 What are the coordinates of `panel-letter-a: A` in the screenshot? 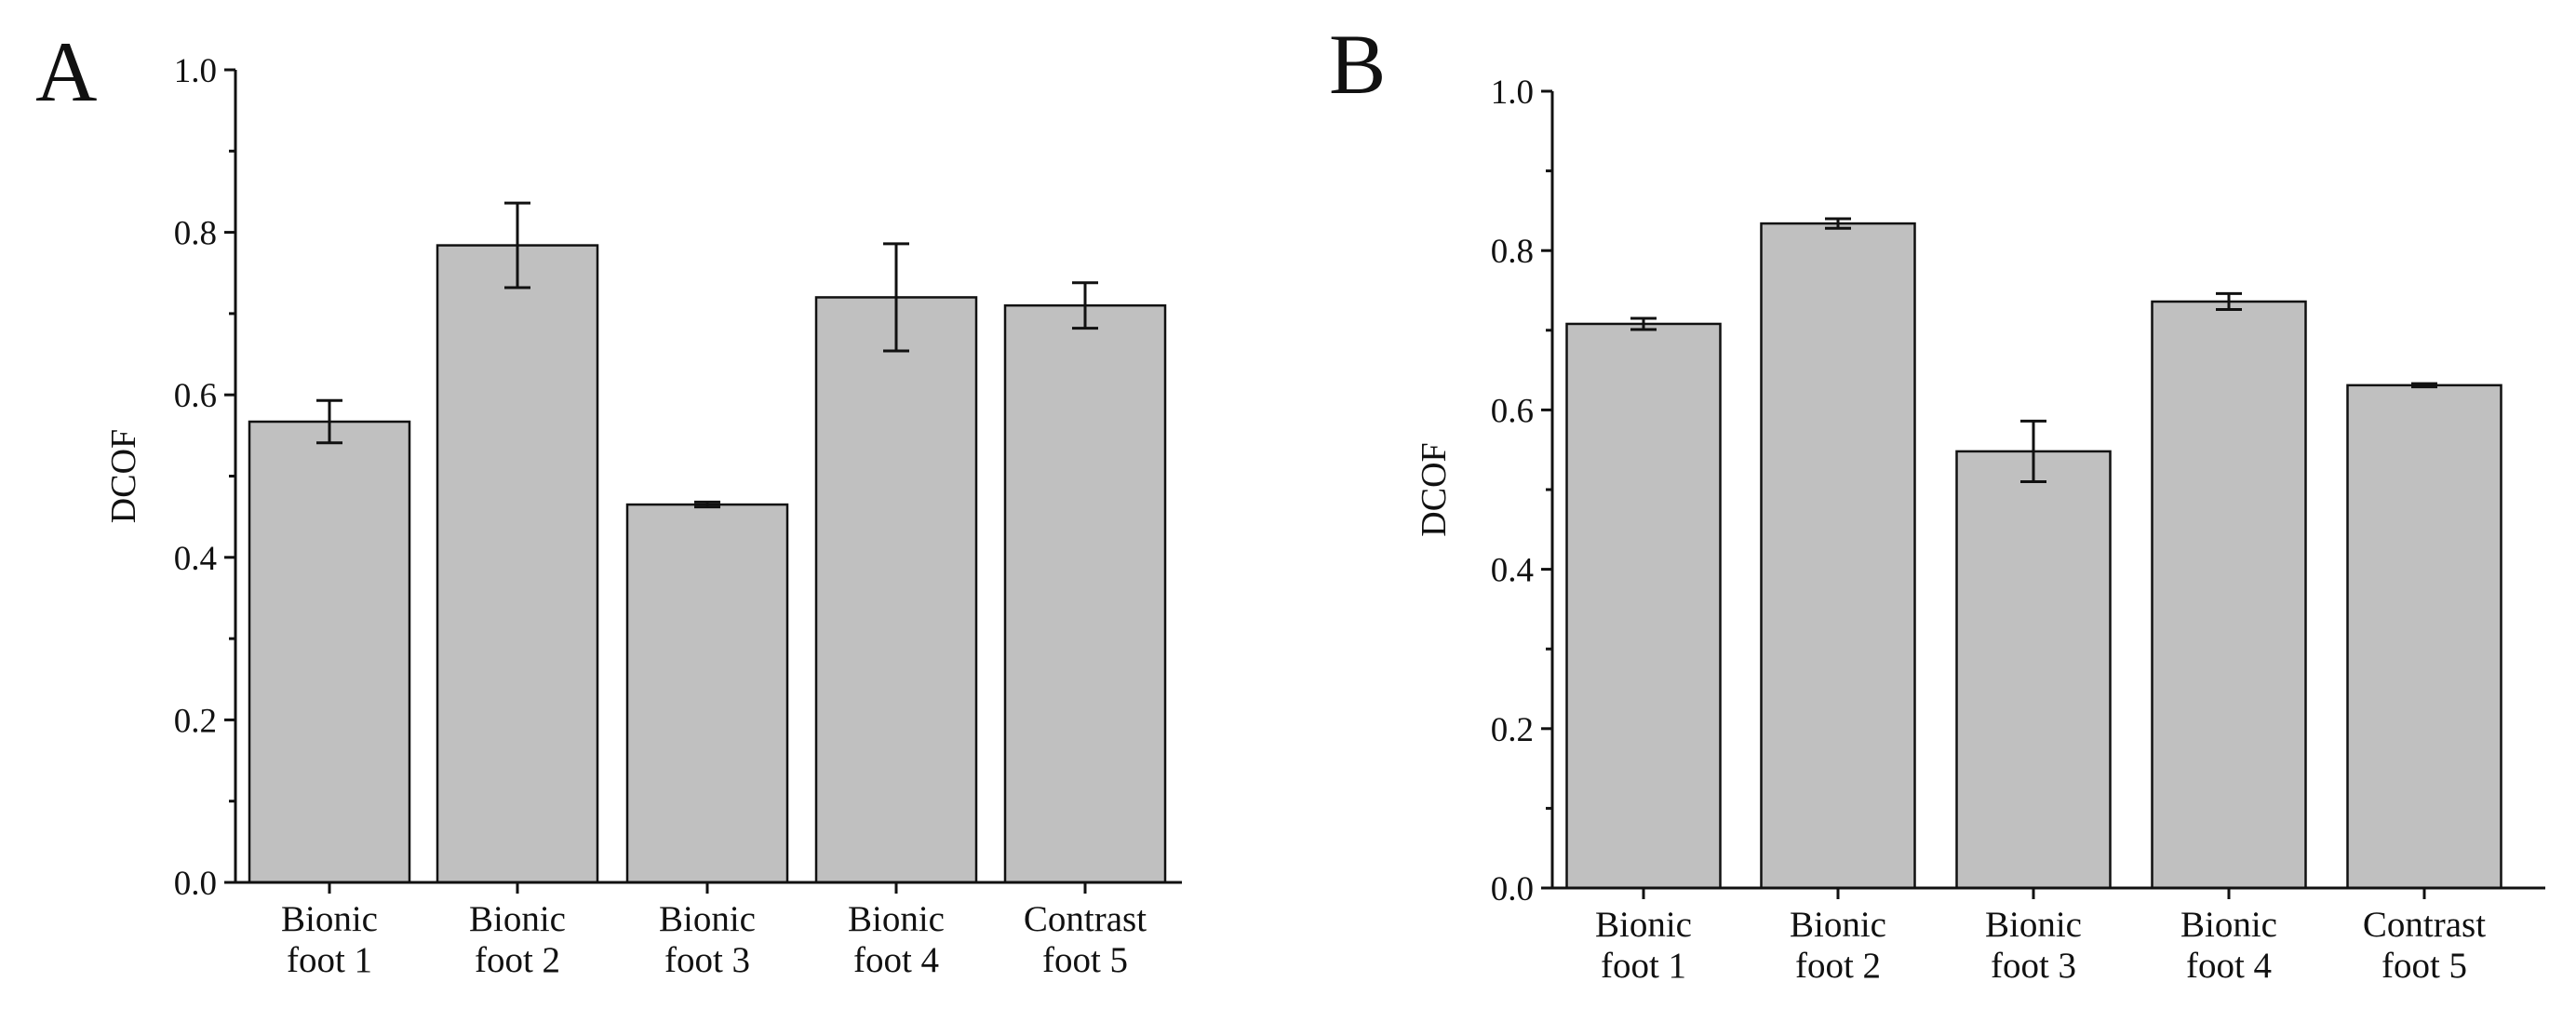 It's located at (66, 71).